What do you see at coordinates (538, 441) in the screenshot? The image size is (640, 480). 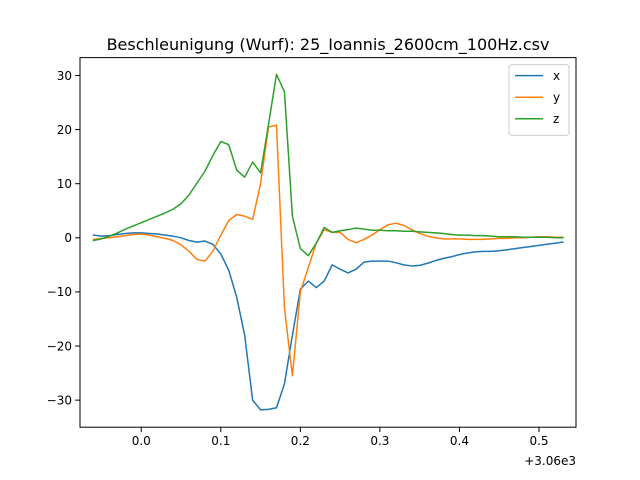 I see `x-tick-label: 0.5` at bounding box center [538, 441].